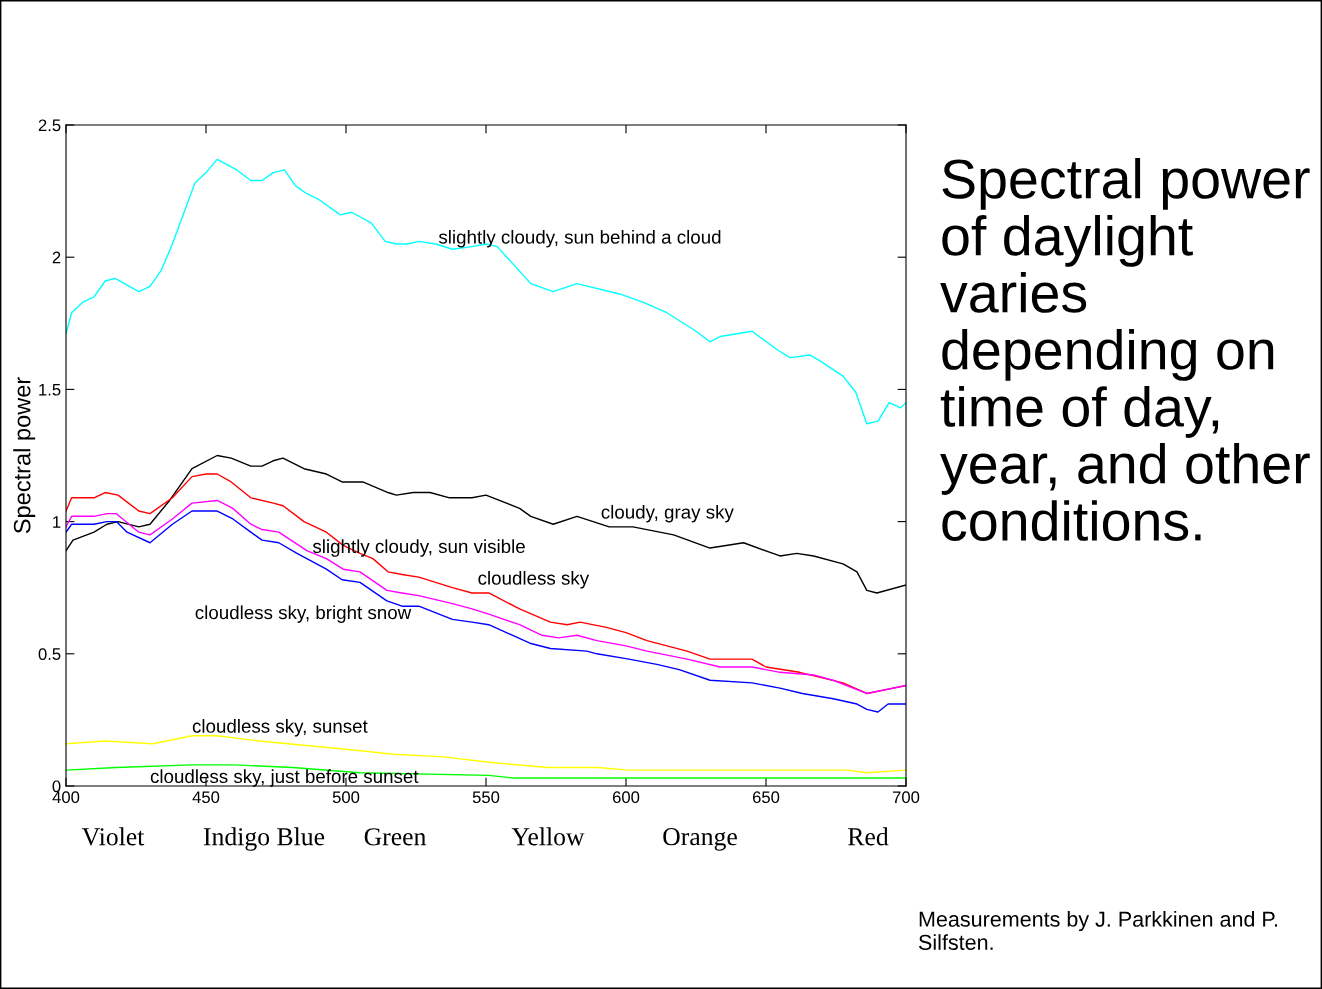  I want to click on x-tick-label: 600, so click(626, 797).